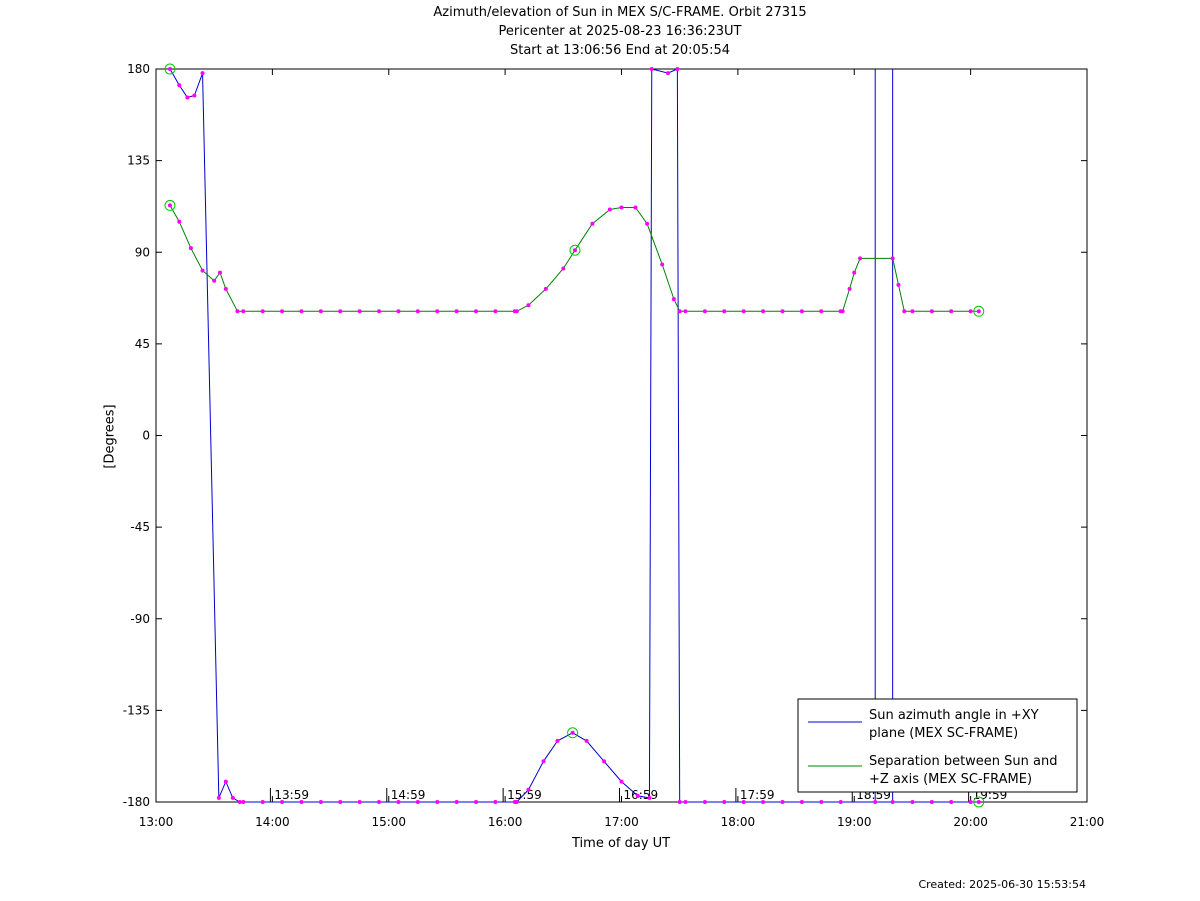 This screenshot has width=1200, height=901. Describe the element at coordinates (138, 69) in the screenshot. I see `y-tick-label: 180` at that location.